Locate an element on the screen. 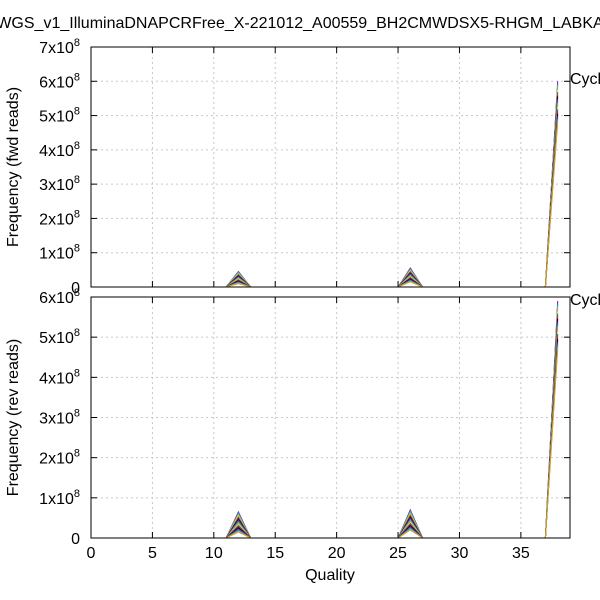 This screenshot has width=600, height=600. x-tick-label: 15 is located at coordinates (275, 553).